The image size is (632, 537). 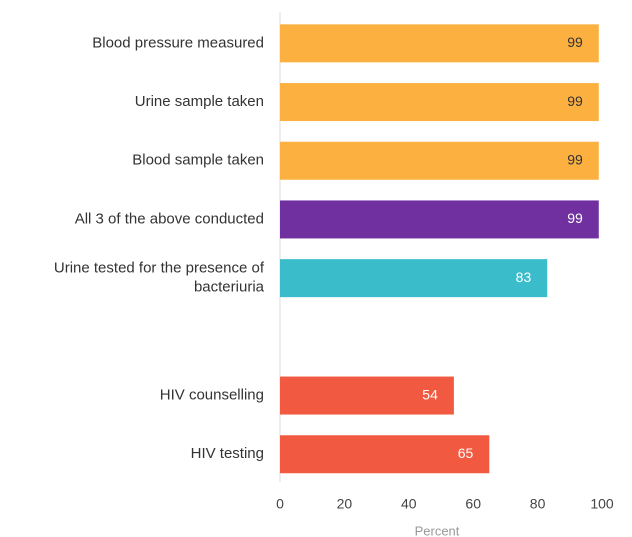 What do you see at coordinates (199, 101) in the screenshot?
I see `y-tick-label: Urine sample taken` at bounding box center [199, 101].